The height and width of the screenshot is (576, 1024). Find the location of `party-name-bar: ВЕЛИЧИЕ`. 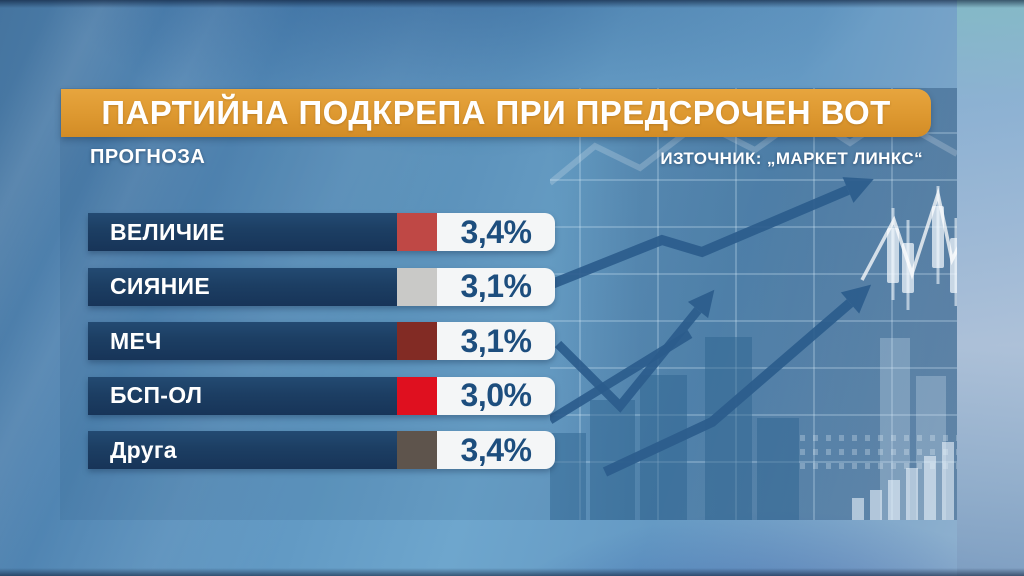

party-name-bar: ВЕЛИЧИЕ is located at coordinates (242, 232).